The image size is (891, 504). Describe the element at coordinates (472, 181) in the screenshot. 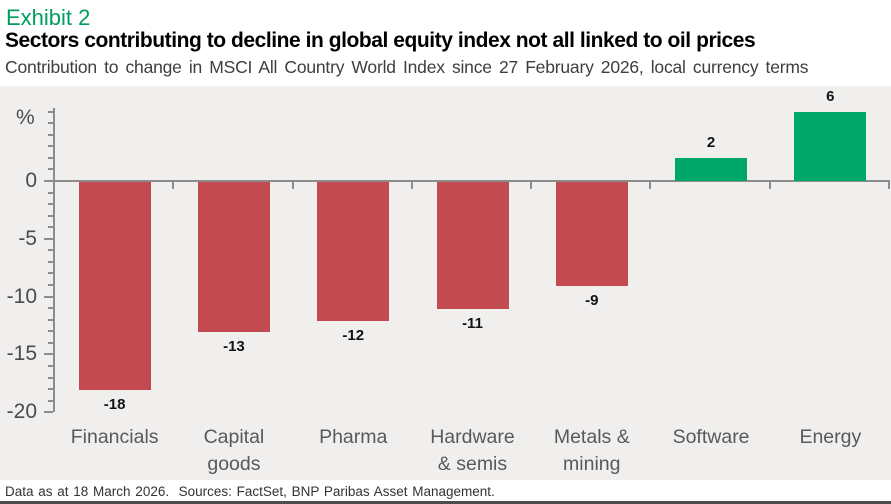

I see `zero-line` at that location.